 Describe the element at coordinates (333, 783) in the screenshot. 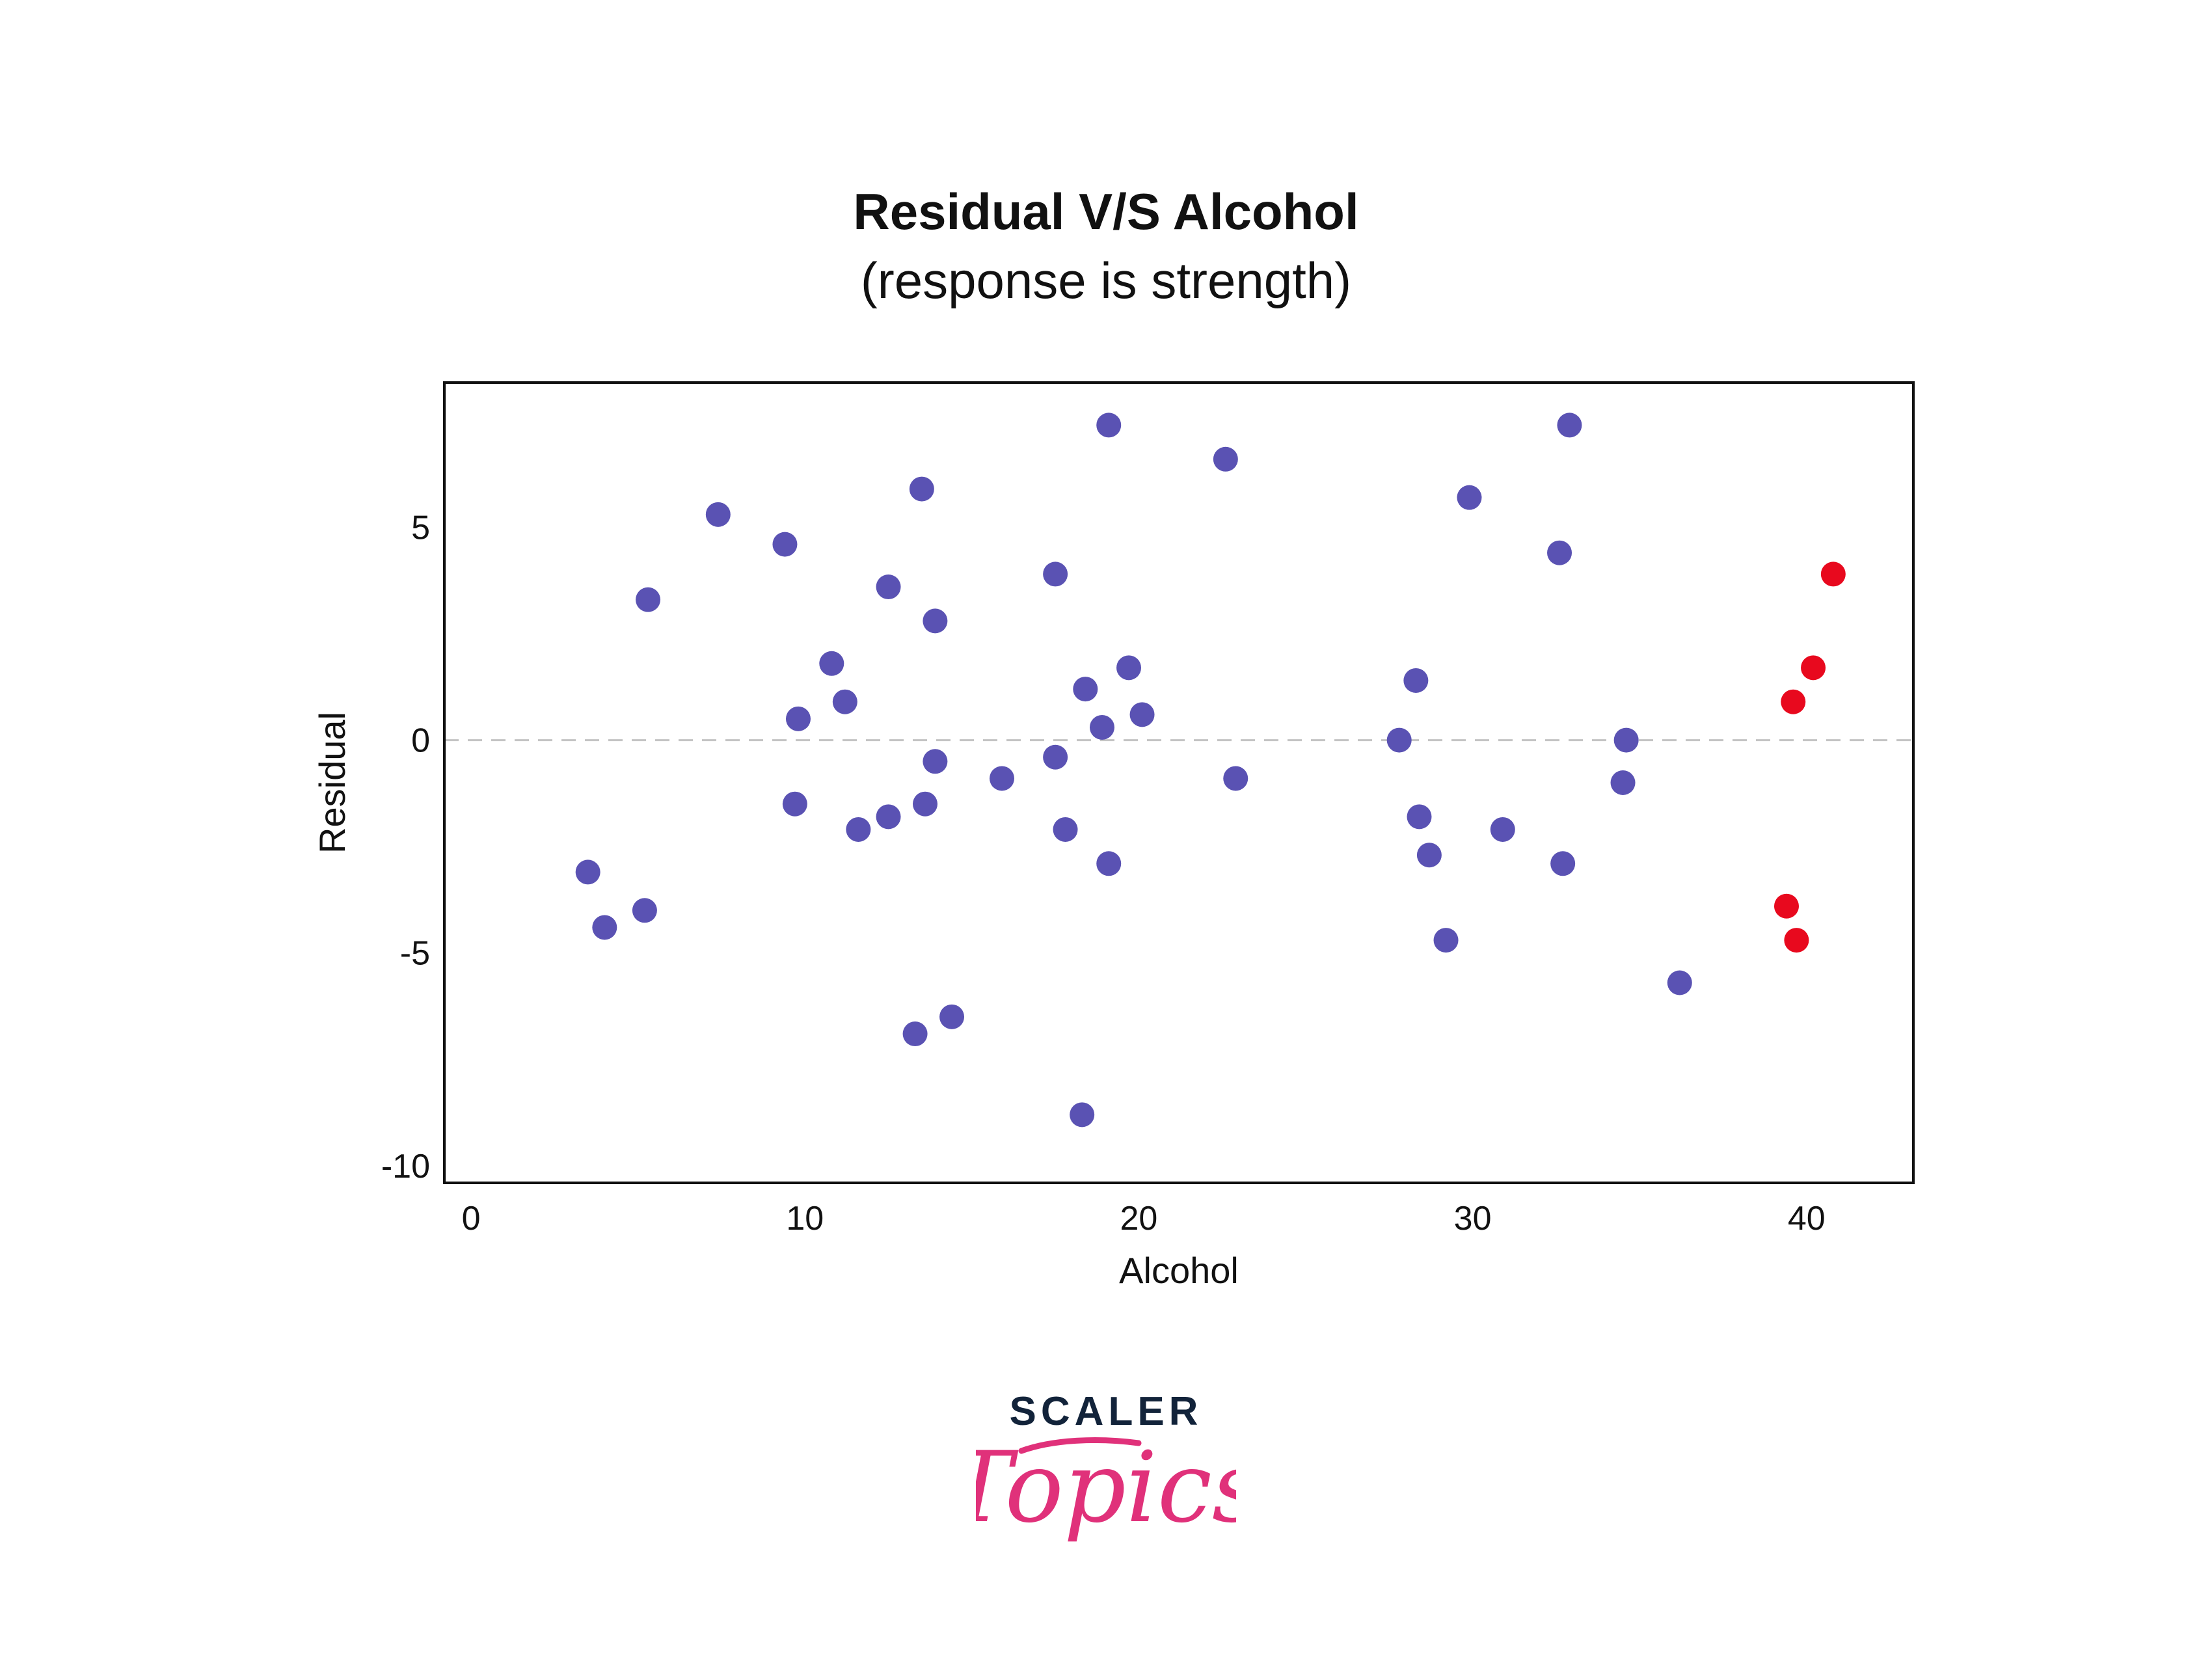

I see `y-axis-label: Residual` at that location.